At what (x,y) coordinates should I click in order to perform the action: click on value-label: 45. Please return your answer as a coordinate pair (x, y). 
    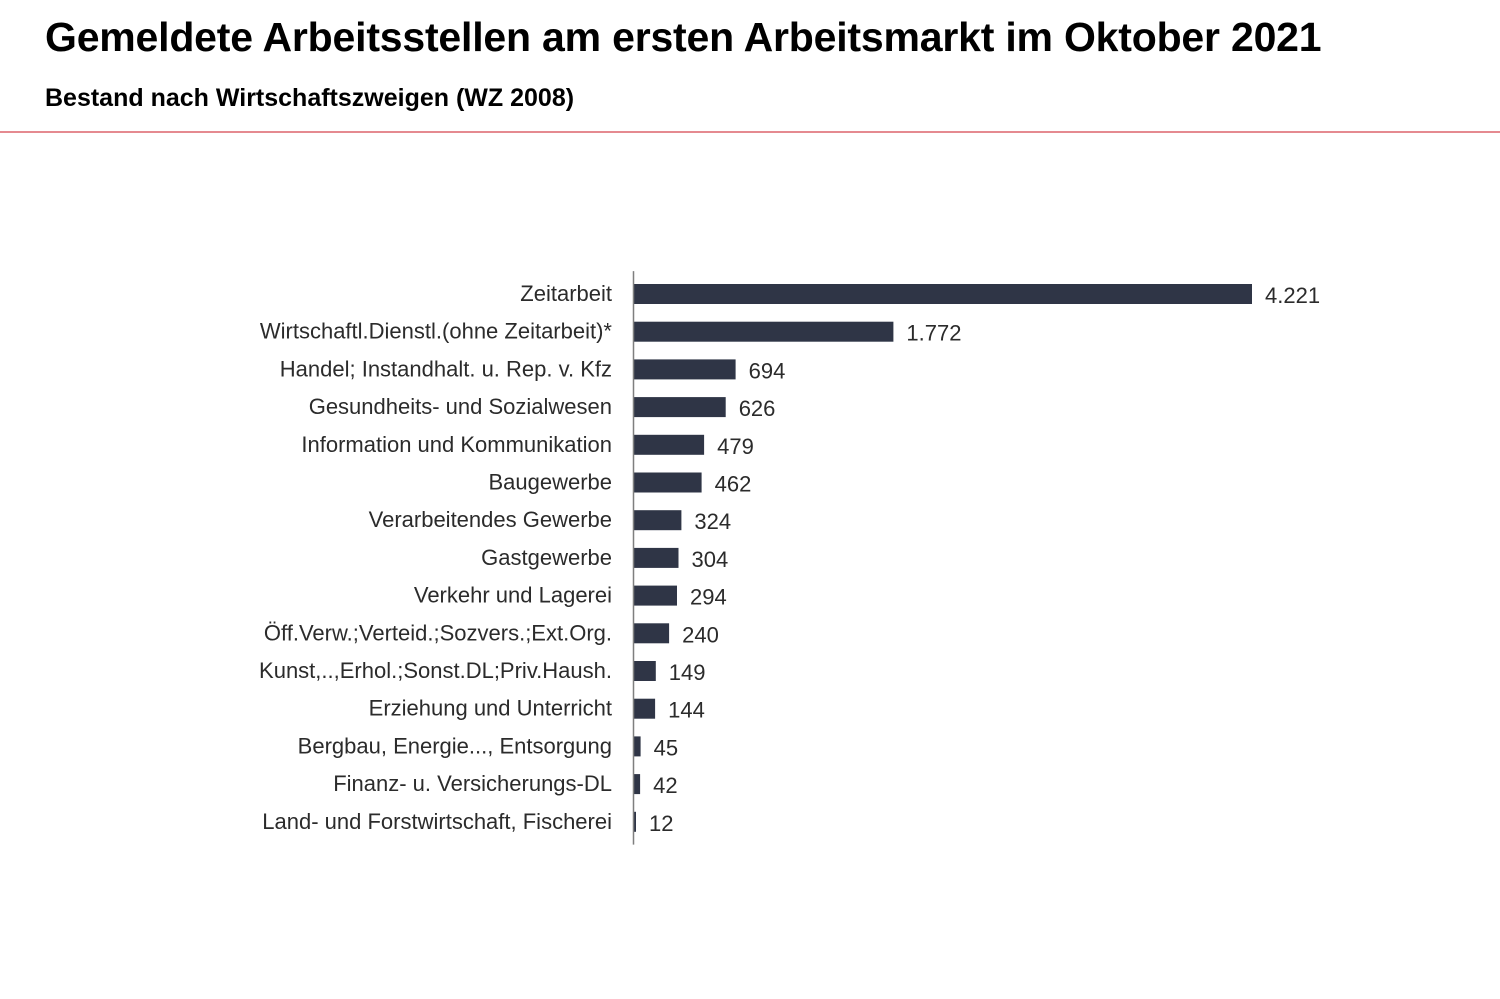
    Looking at the image, I should click on (666, 747).